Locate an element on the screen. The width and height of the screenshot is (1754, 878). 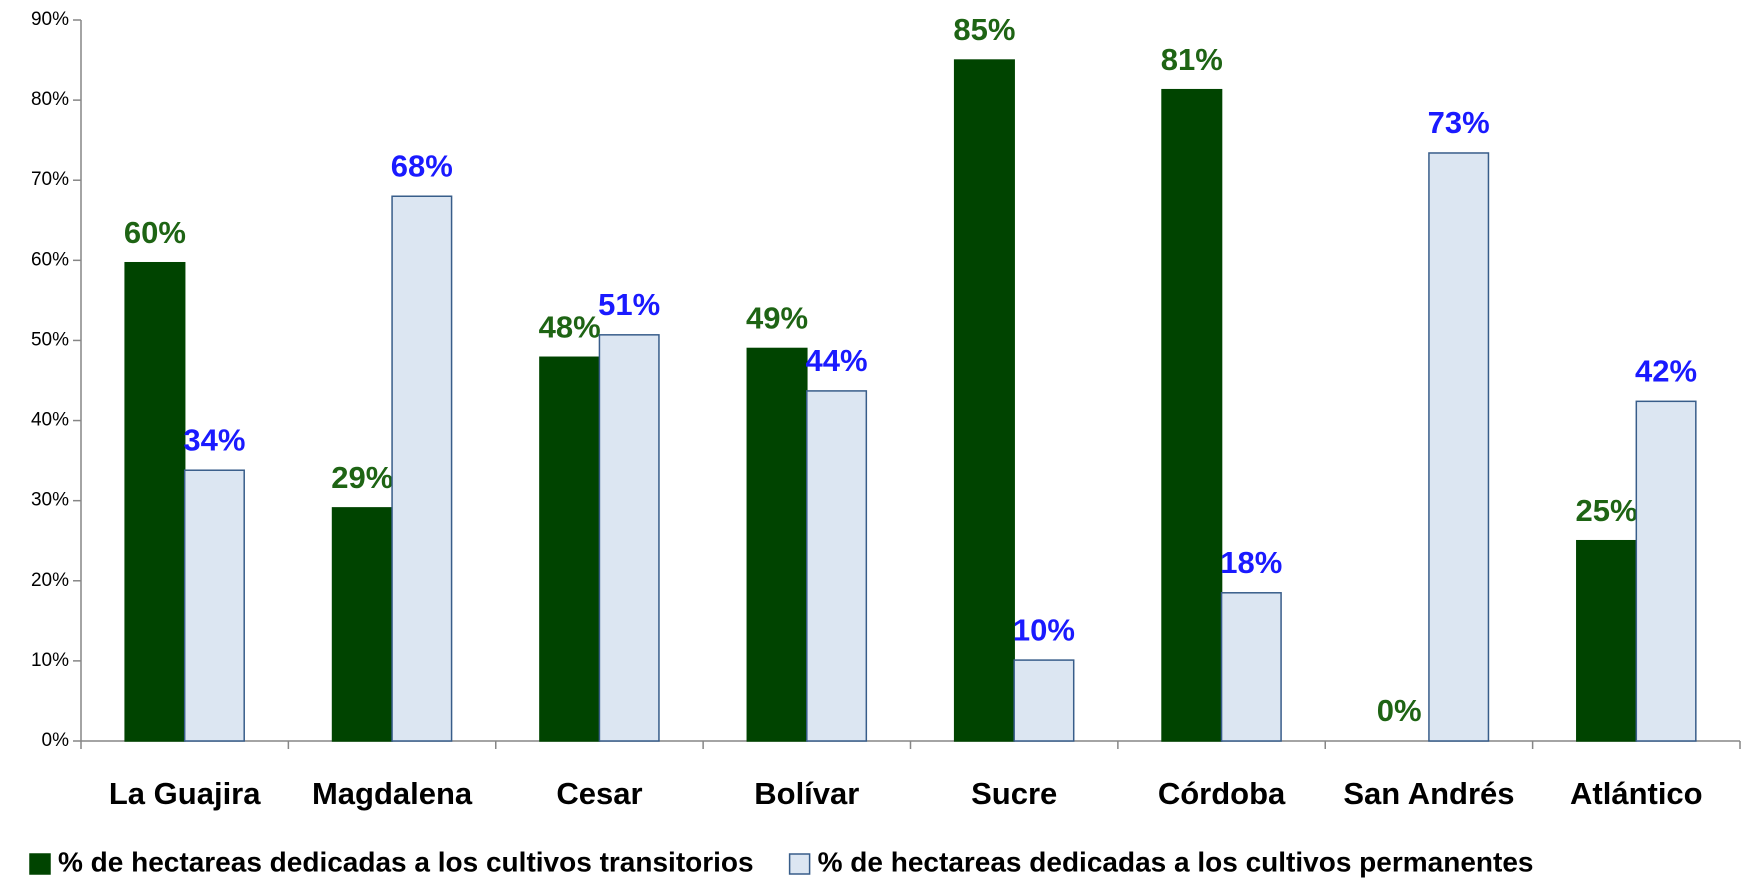
x-tick-label: Atlántico is located at coordinates (1636, 793).